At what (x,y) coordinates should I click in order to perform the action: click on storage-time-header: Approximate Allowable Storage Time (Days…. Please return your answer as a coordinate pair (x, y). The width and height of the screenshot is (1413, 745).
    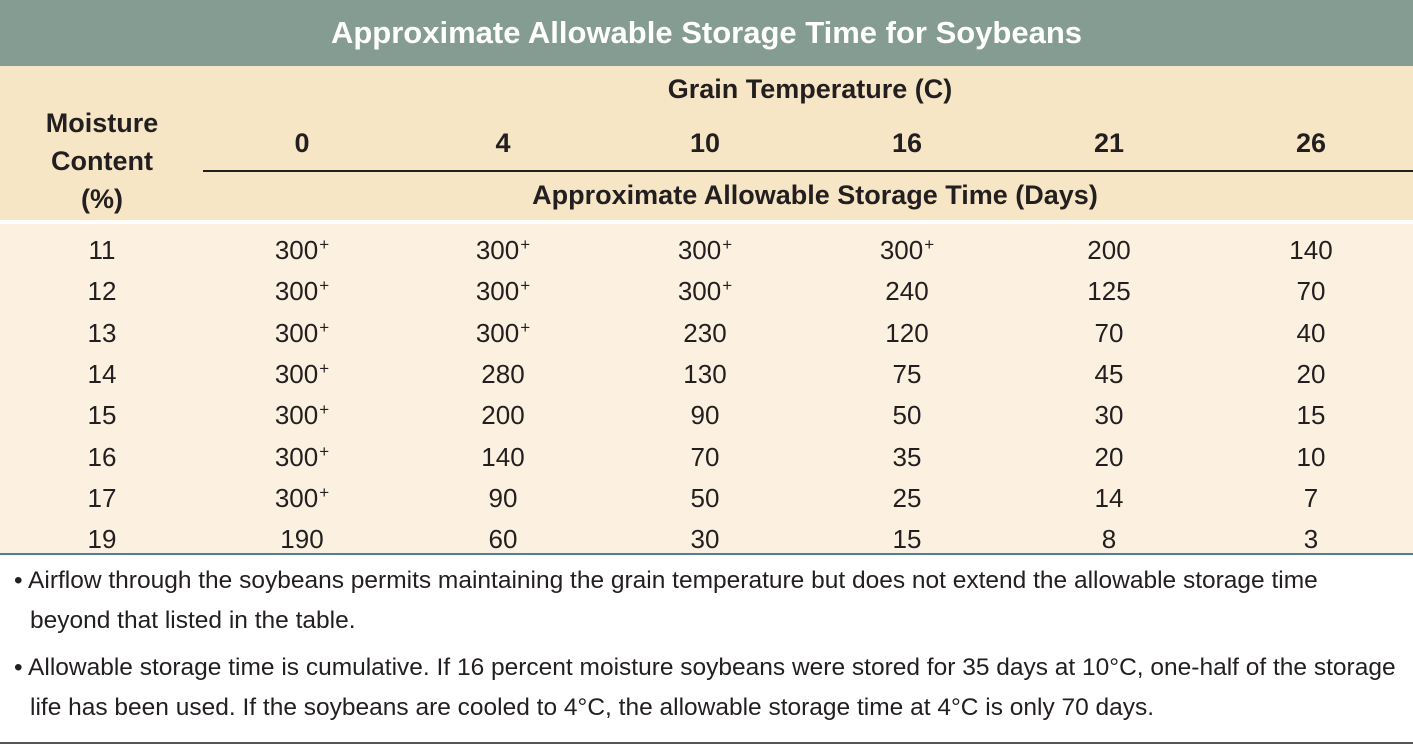
    Looking at the image, I should click on (815, 195).